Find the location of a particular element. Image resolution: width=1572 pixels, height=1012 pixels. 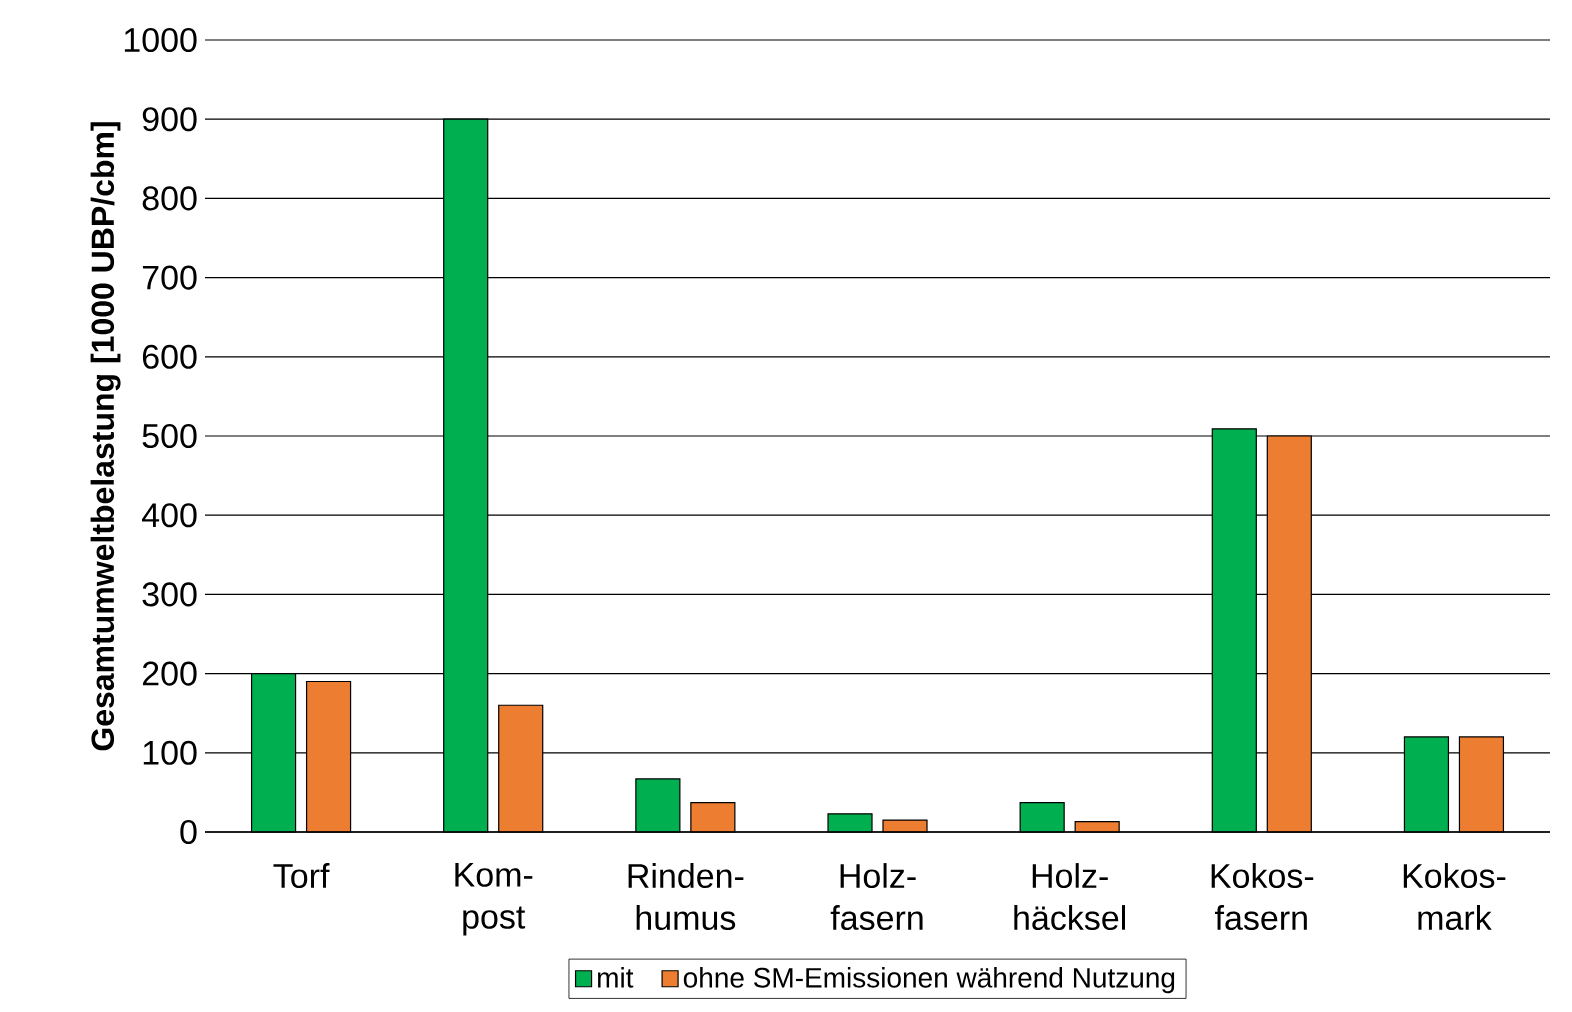

y-axis-title: Gesamtumweltbelastung [1000 UBP/cbm] is located at coordinates (105, 436).